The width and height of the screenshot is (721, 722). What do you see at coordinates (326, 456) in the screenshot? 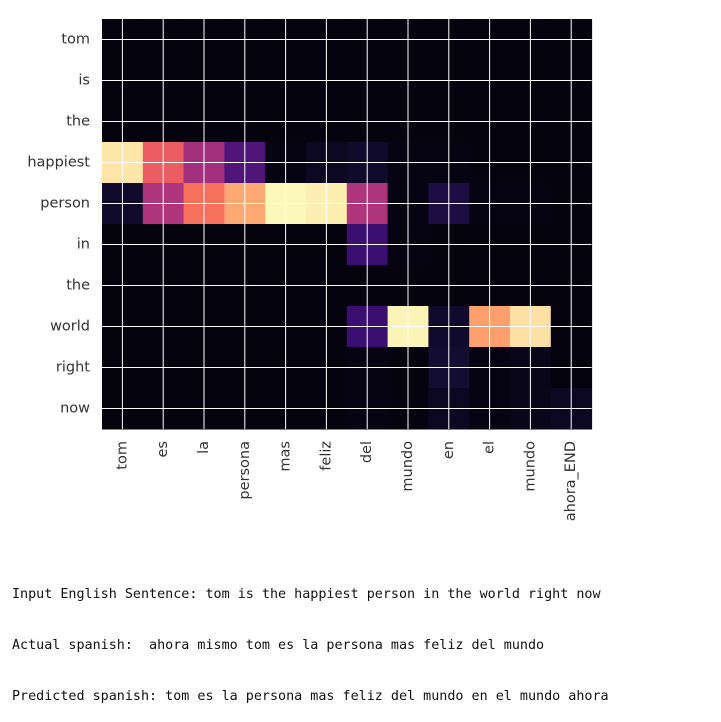
I see `x-tick-label: feliz` at bounding box center [326, 456].